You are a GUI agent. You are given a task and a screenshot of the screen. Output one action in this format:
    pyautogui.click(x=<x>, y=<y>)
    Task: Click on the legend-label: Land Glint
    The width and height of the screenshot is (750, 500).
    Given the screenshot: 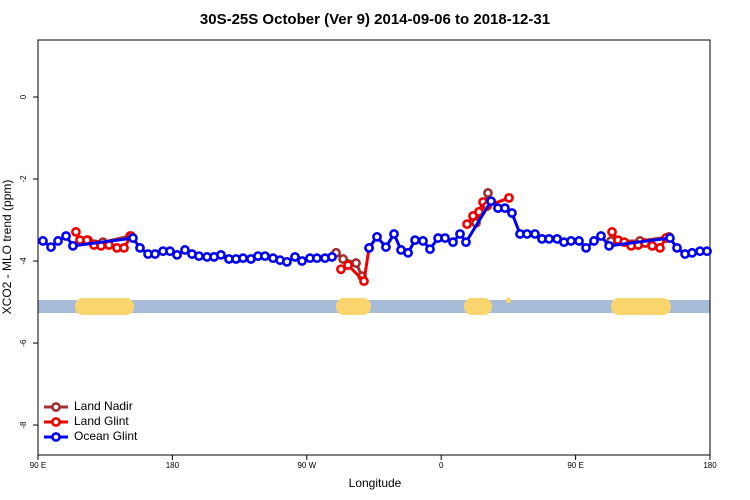 What is the action you would take?
    pyautogui.click(x=101, y=421)
    